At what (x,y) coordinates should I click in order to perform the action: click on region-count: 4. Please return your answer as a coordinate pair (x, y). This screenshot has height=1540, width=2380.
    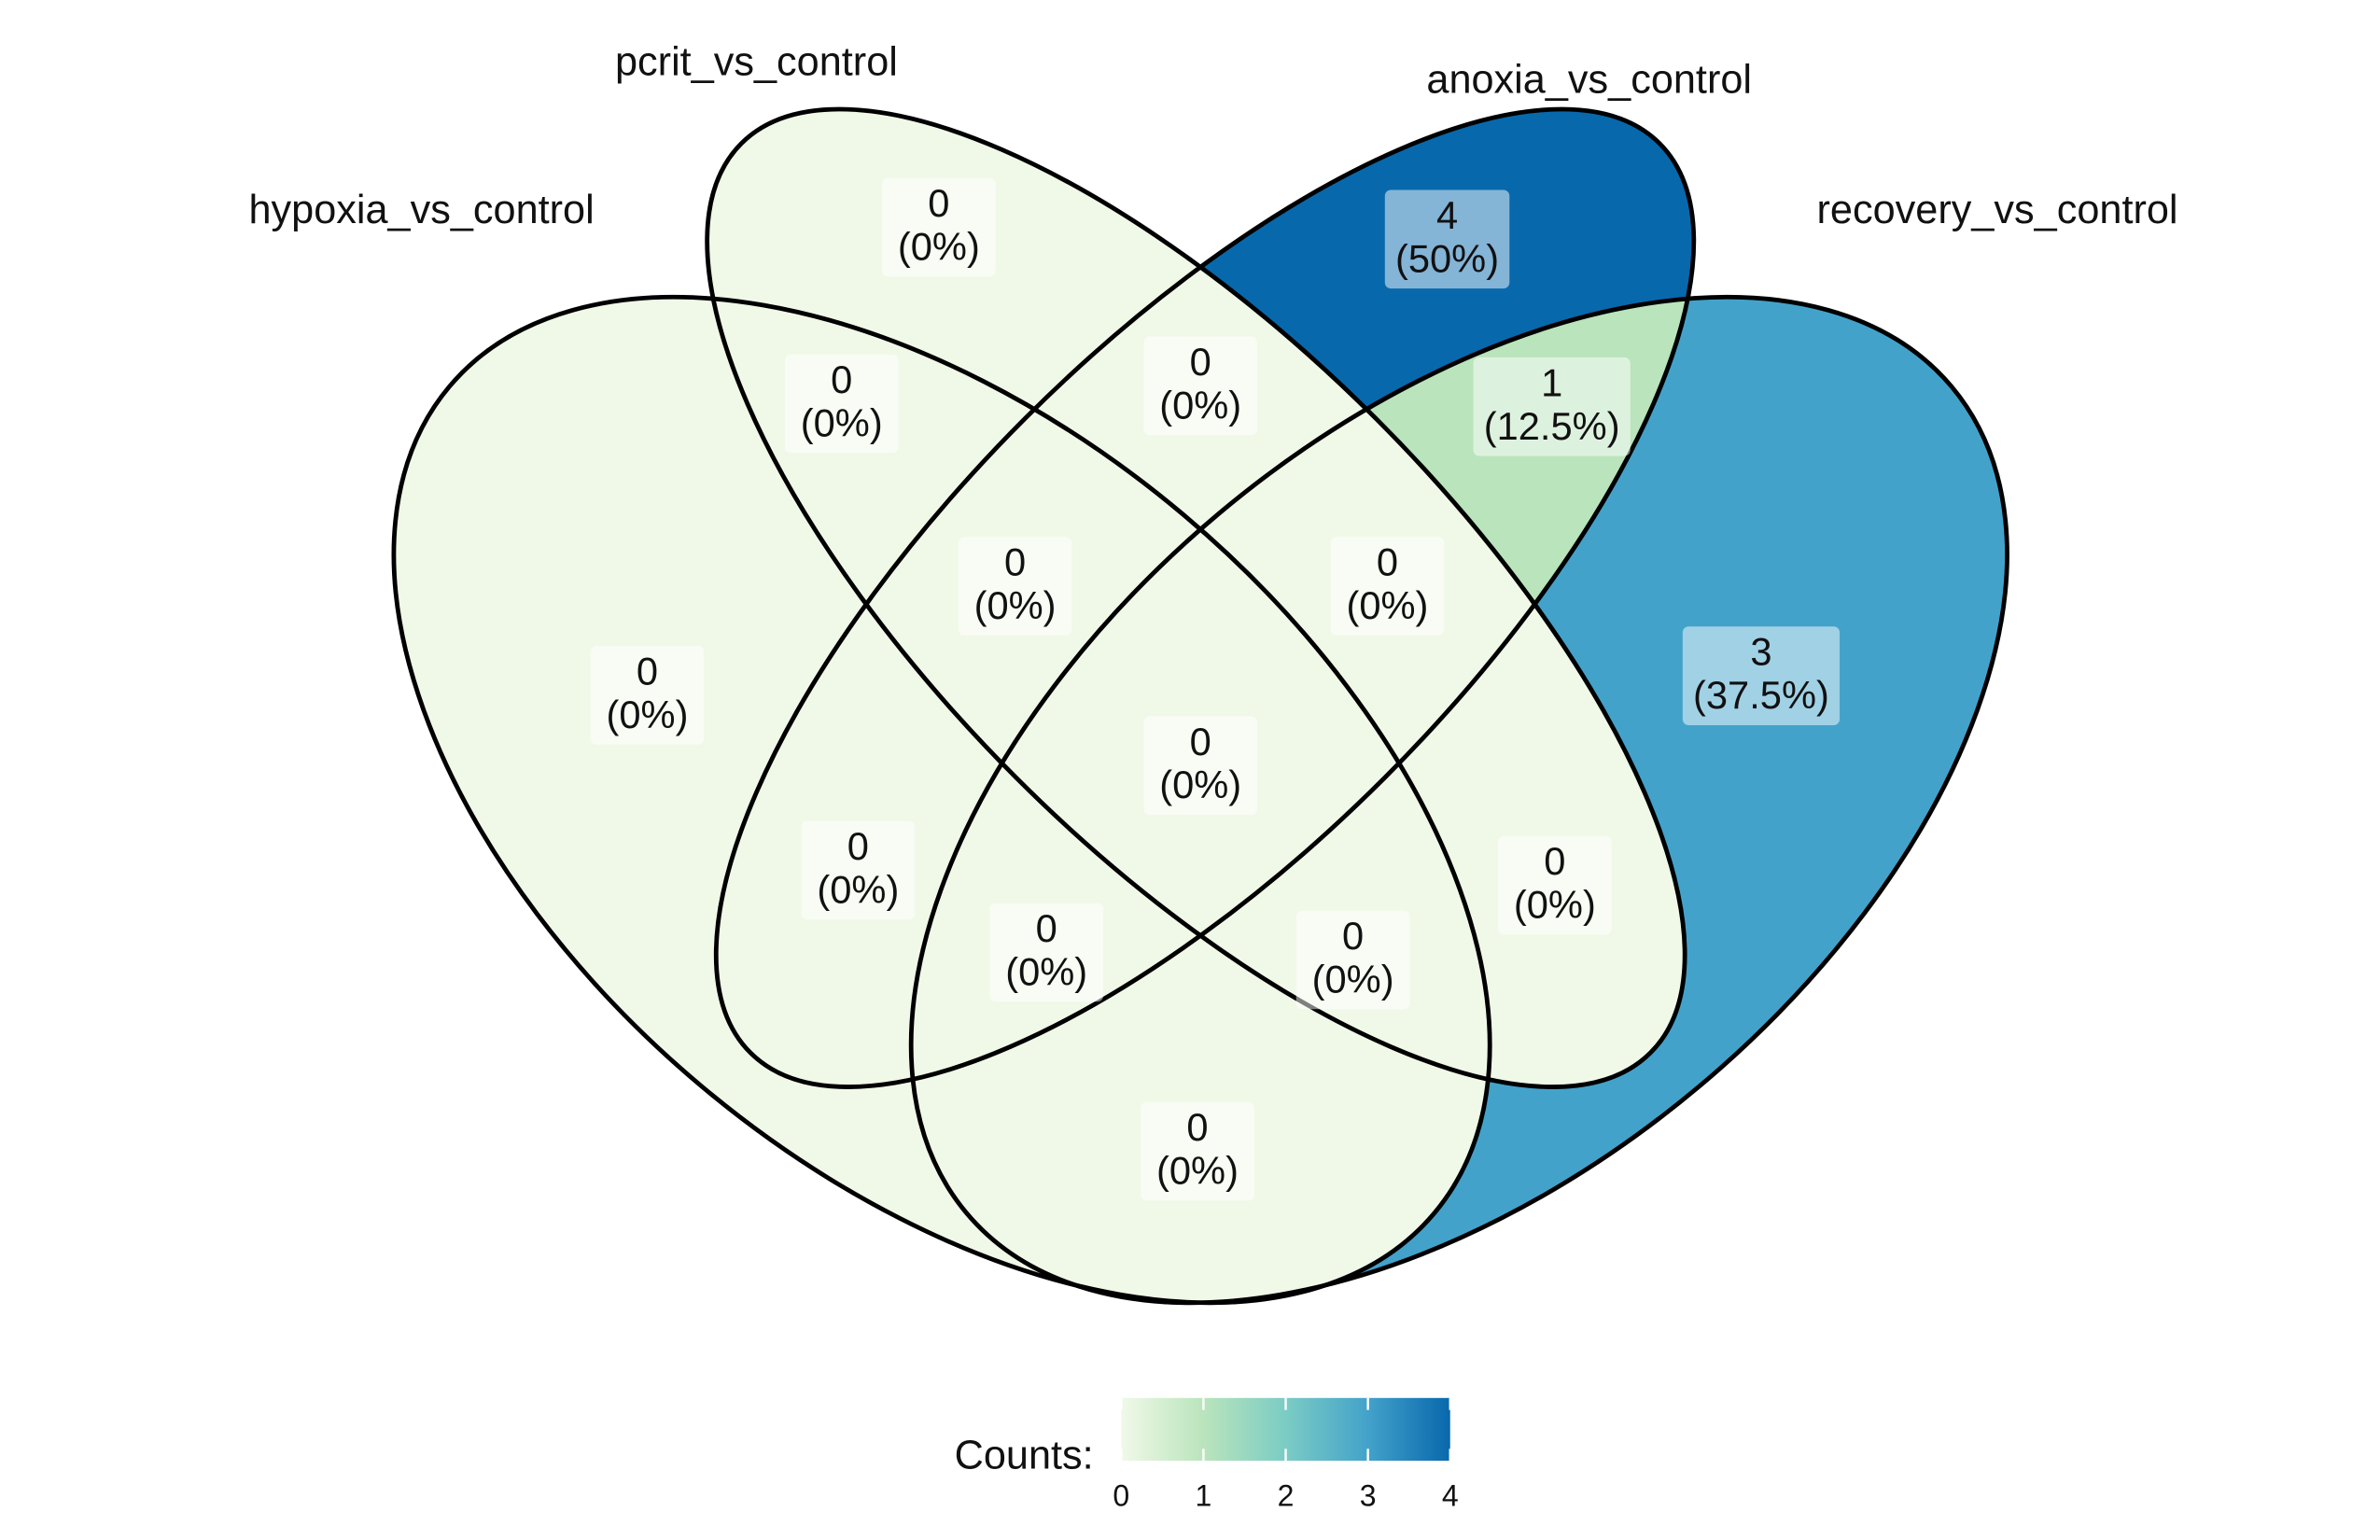
    Looking at the image, I should click on (1447, 215).